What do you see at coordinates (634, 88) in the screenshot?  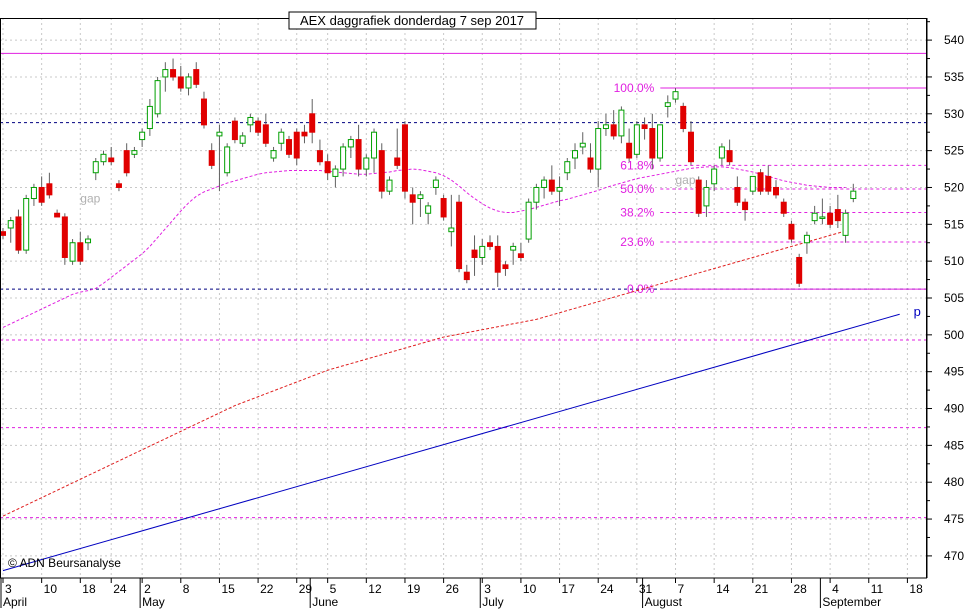 I see `fib-level-label: 100.0%` at bounding box center [634, 88].